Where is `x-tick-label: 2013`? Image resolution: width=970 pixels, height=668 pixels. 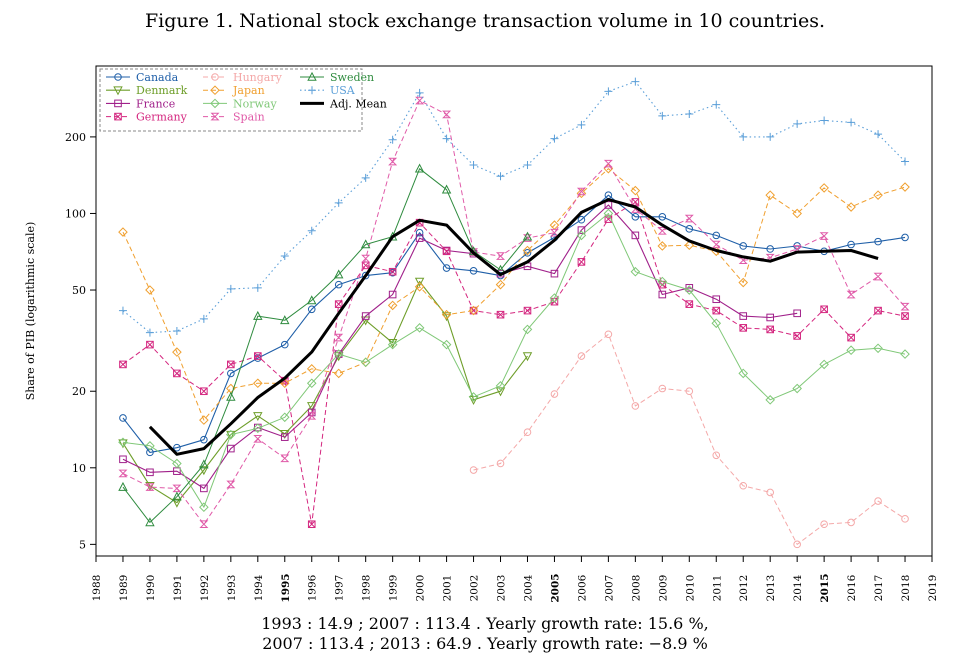 x-tick-label: 2013 is located at coordinates (771, 588).